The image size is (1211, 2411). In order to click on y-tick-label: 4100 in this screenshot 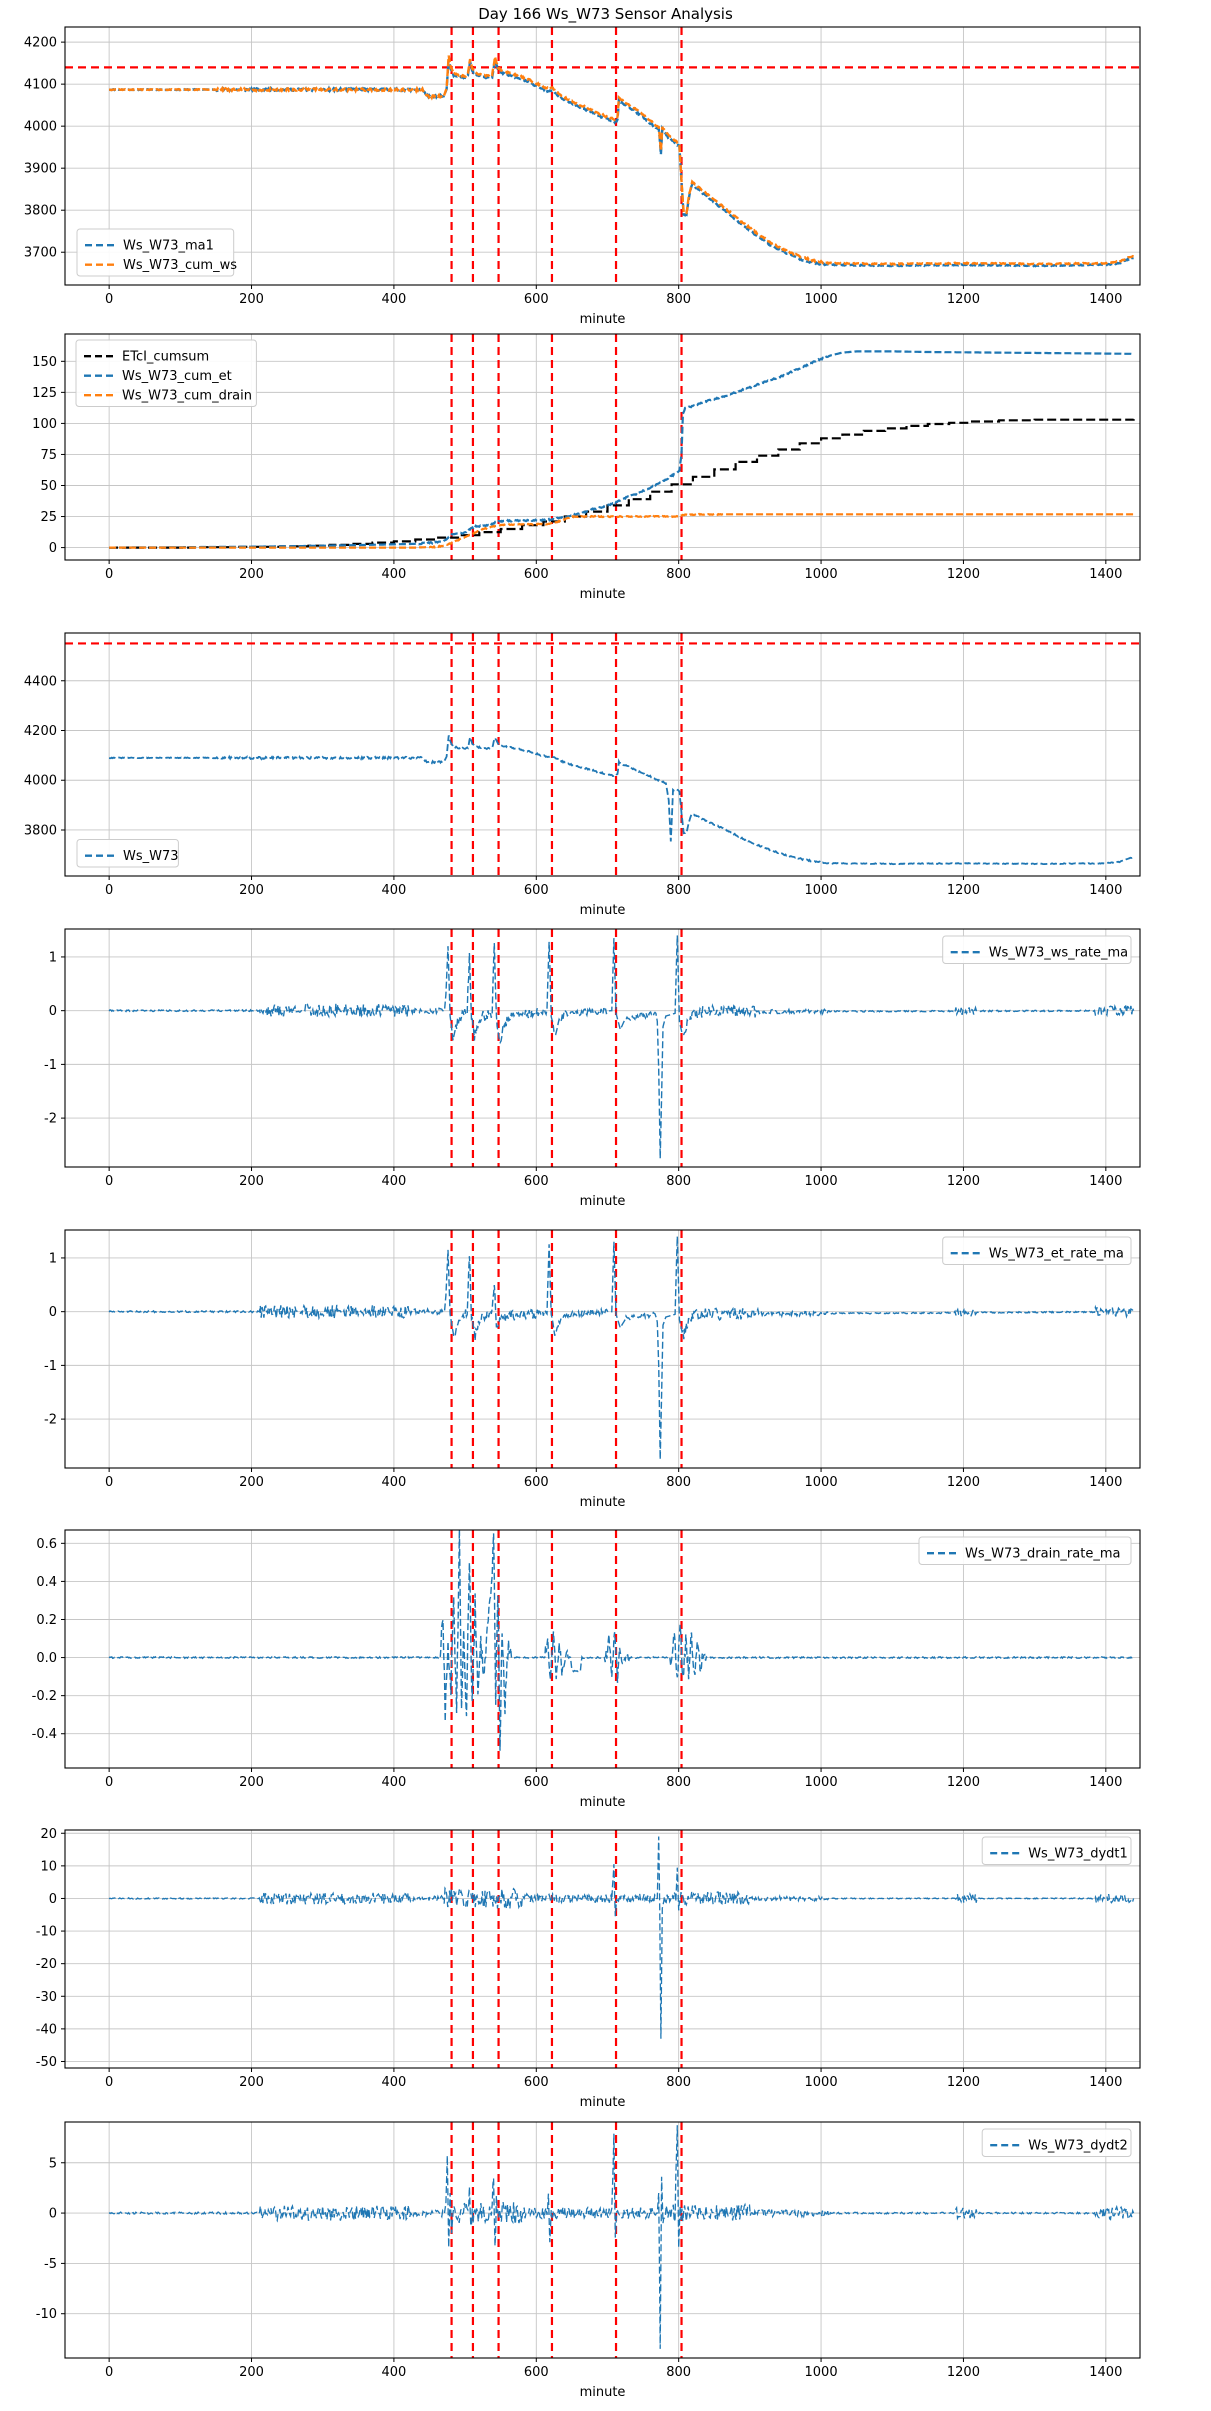, I will do `click(40, 85)`.